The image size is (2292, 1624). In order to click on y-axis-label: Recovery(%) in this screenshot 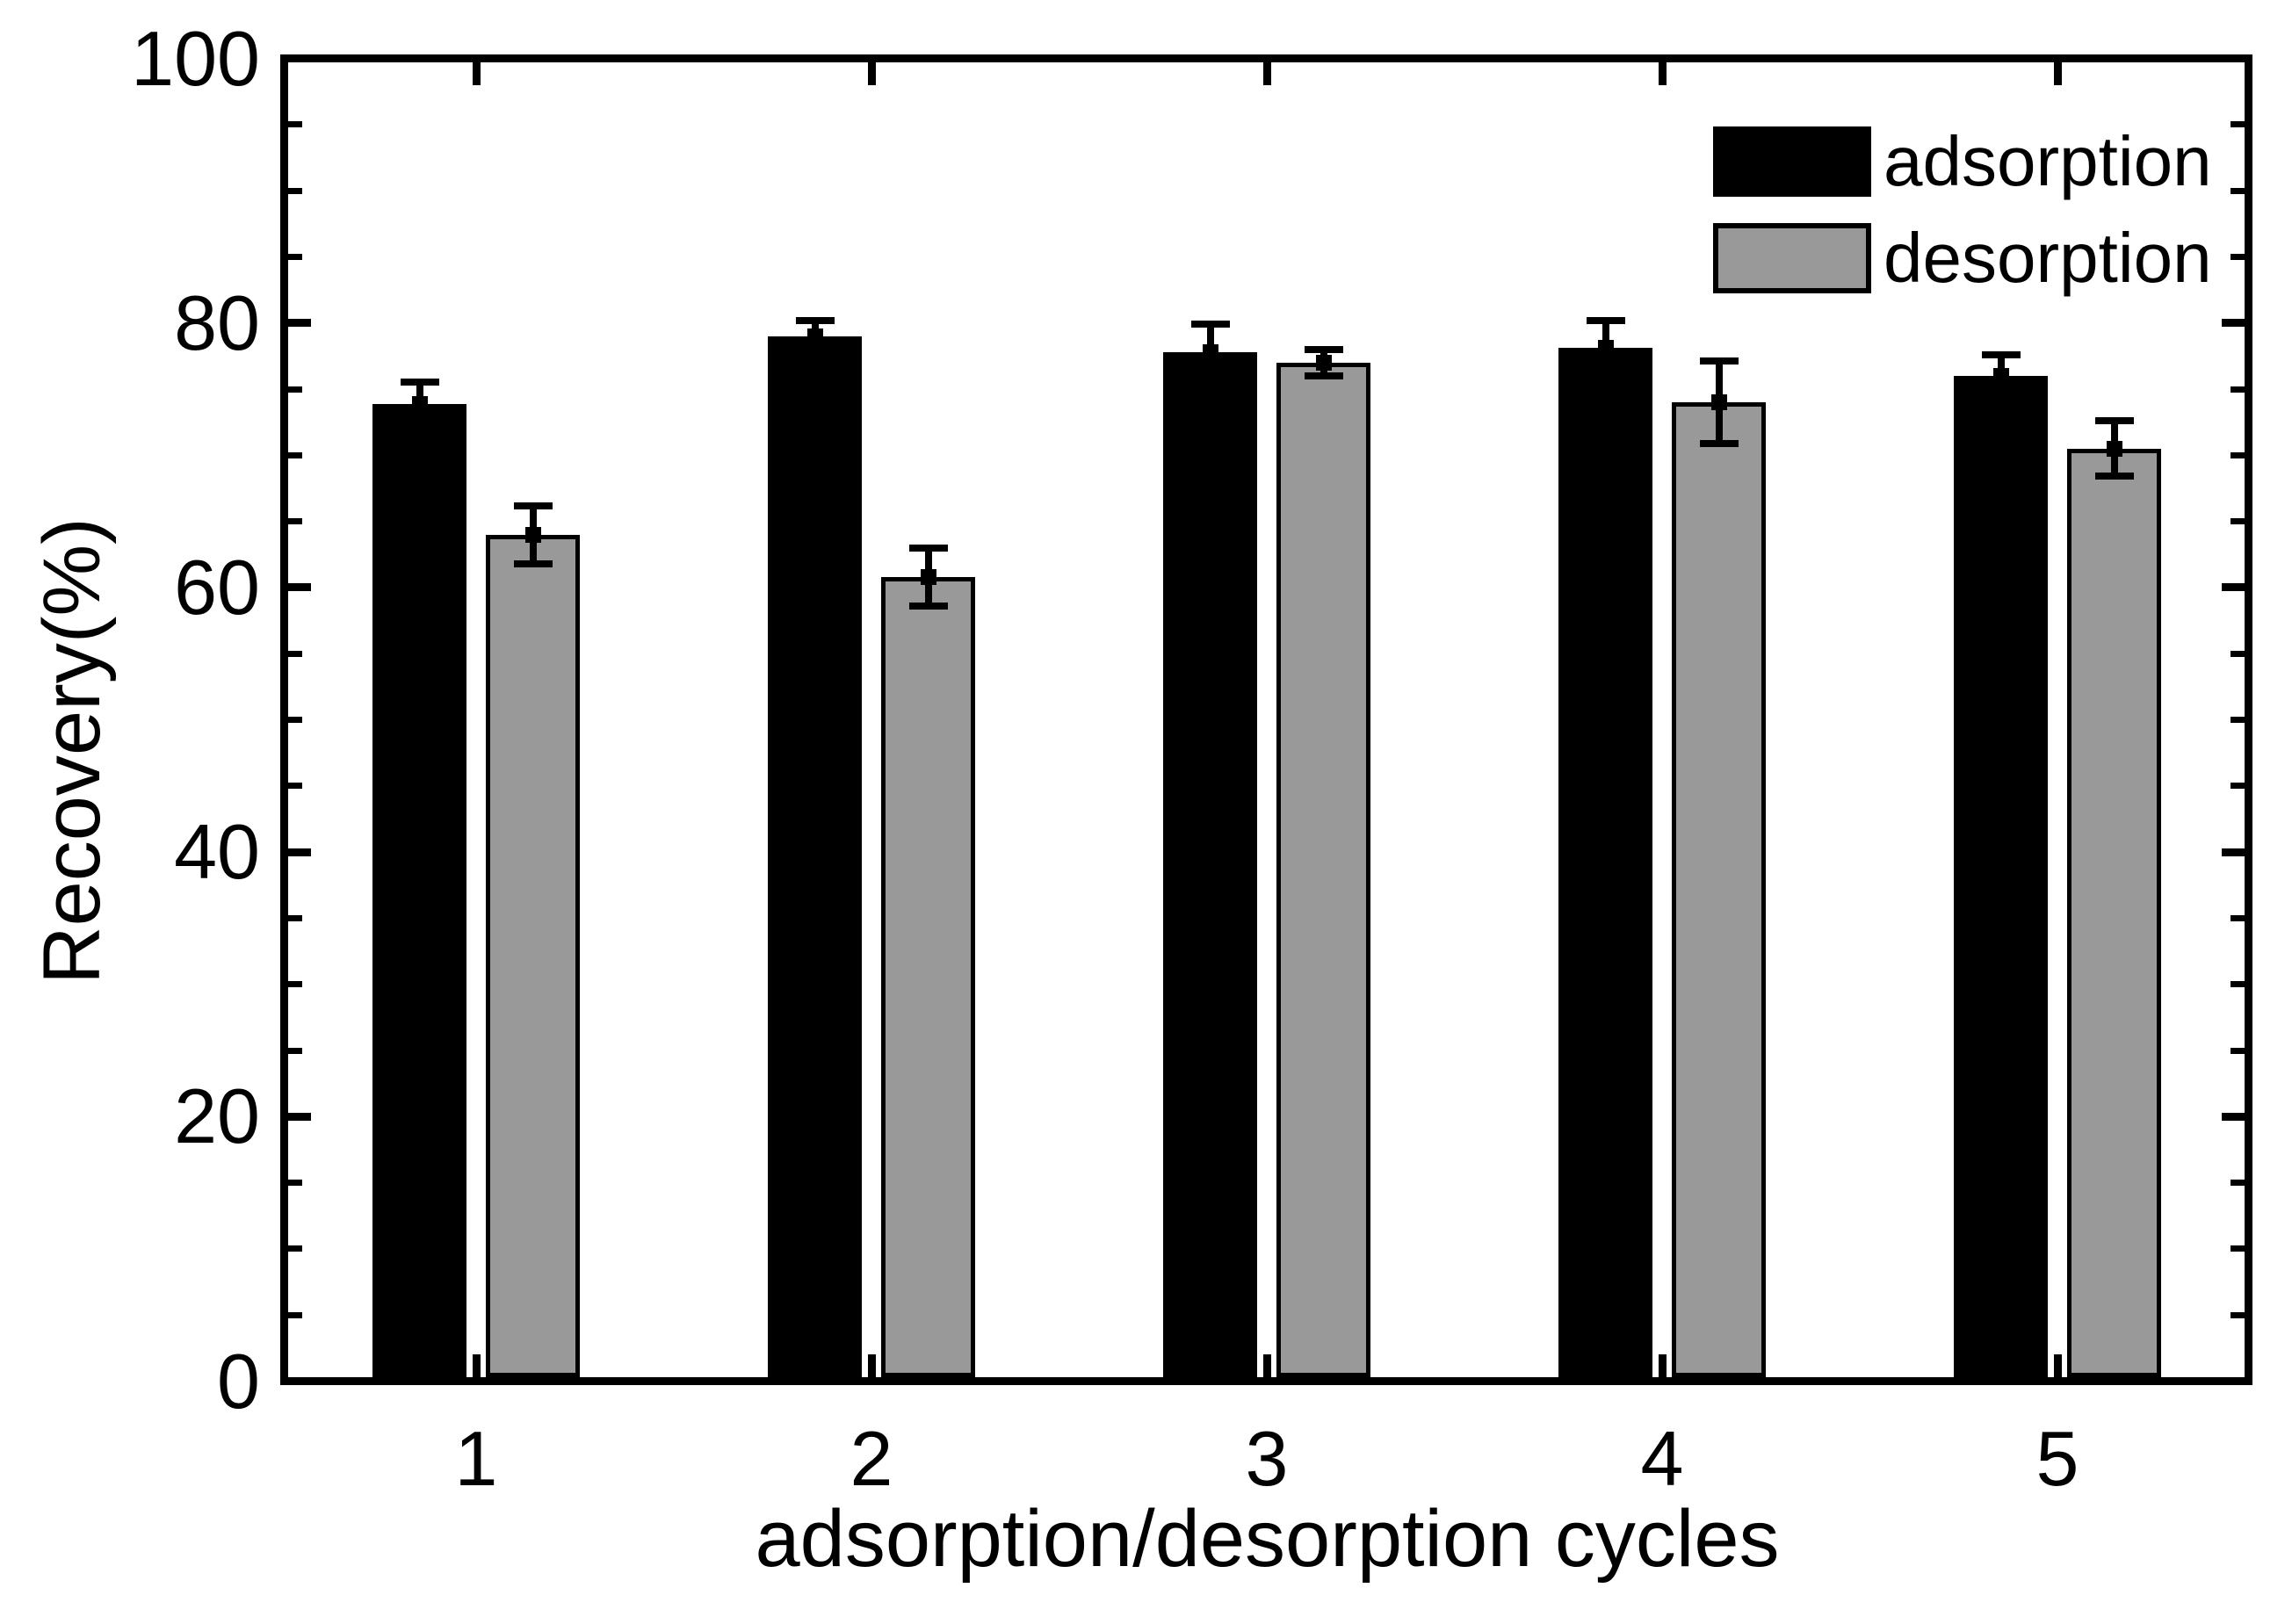, I will do `click(72, 751)`.